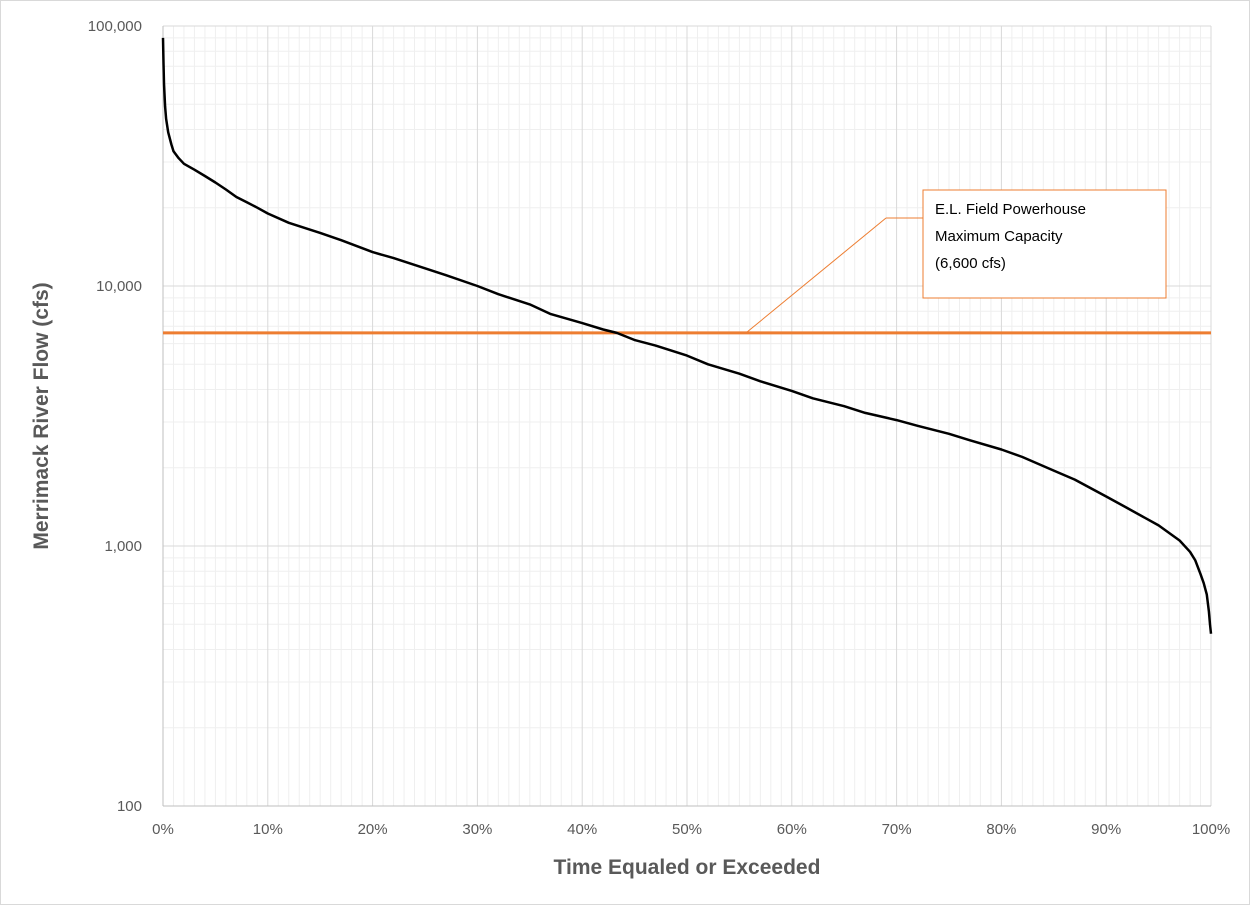  I want to click on x-tick-label: 60%, so click(792, 829).